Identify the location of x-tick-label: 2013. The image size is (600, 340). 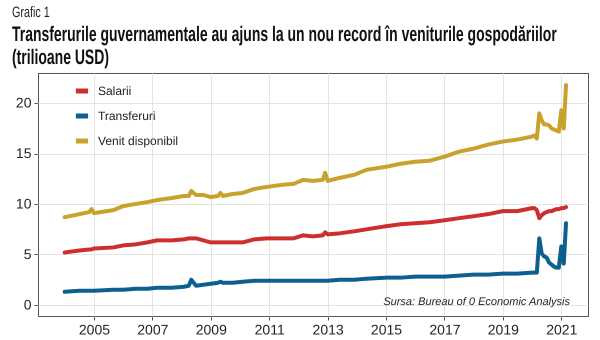
(328, 330).